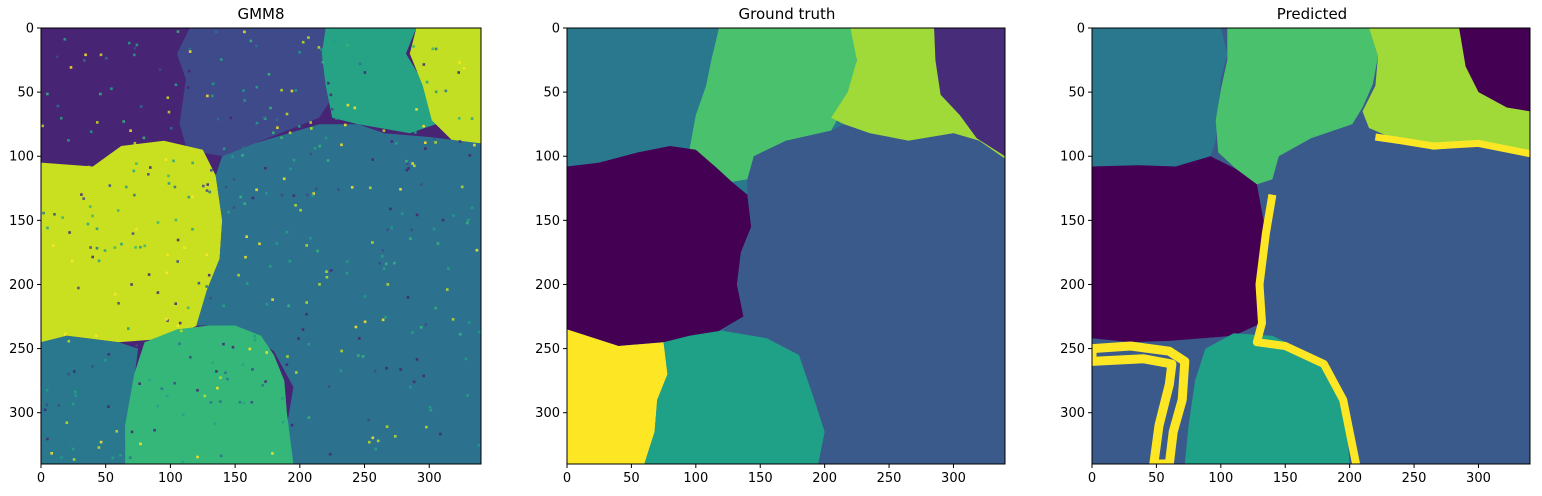 The width and height of the screenshot is (1542, 496). Describe the element at coordinates (787, 14) in the screenshot. I see `chart-title: Ground truth` at that location.